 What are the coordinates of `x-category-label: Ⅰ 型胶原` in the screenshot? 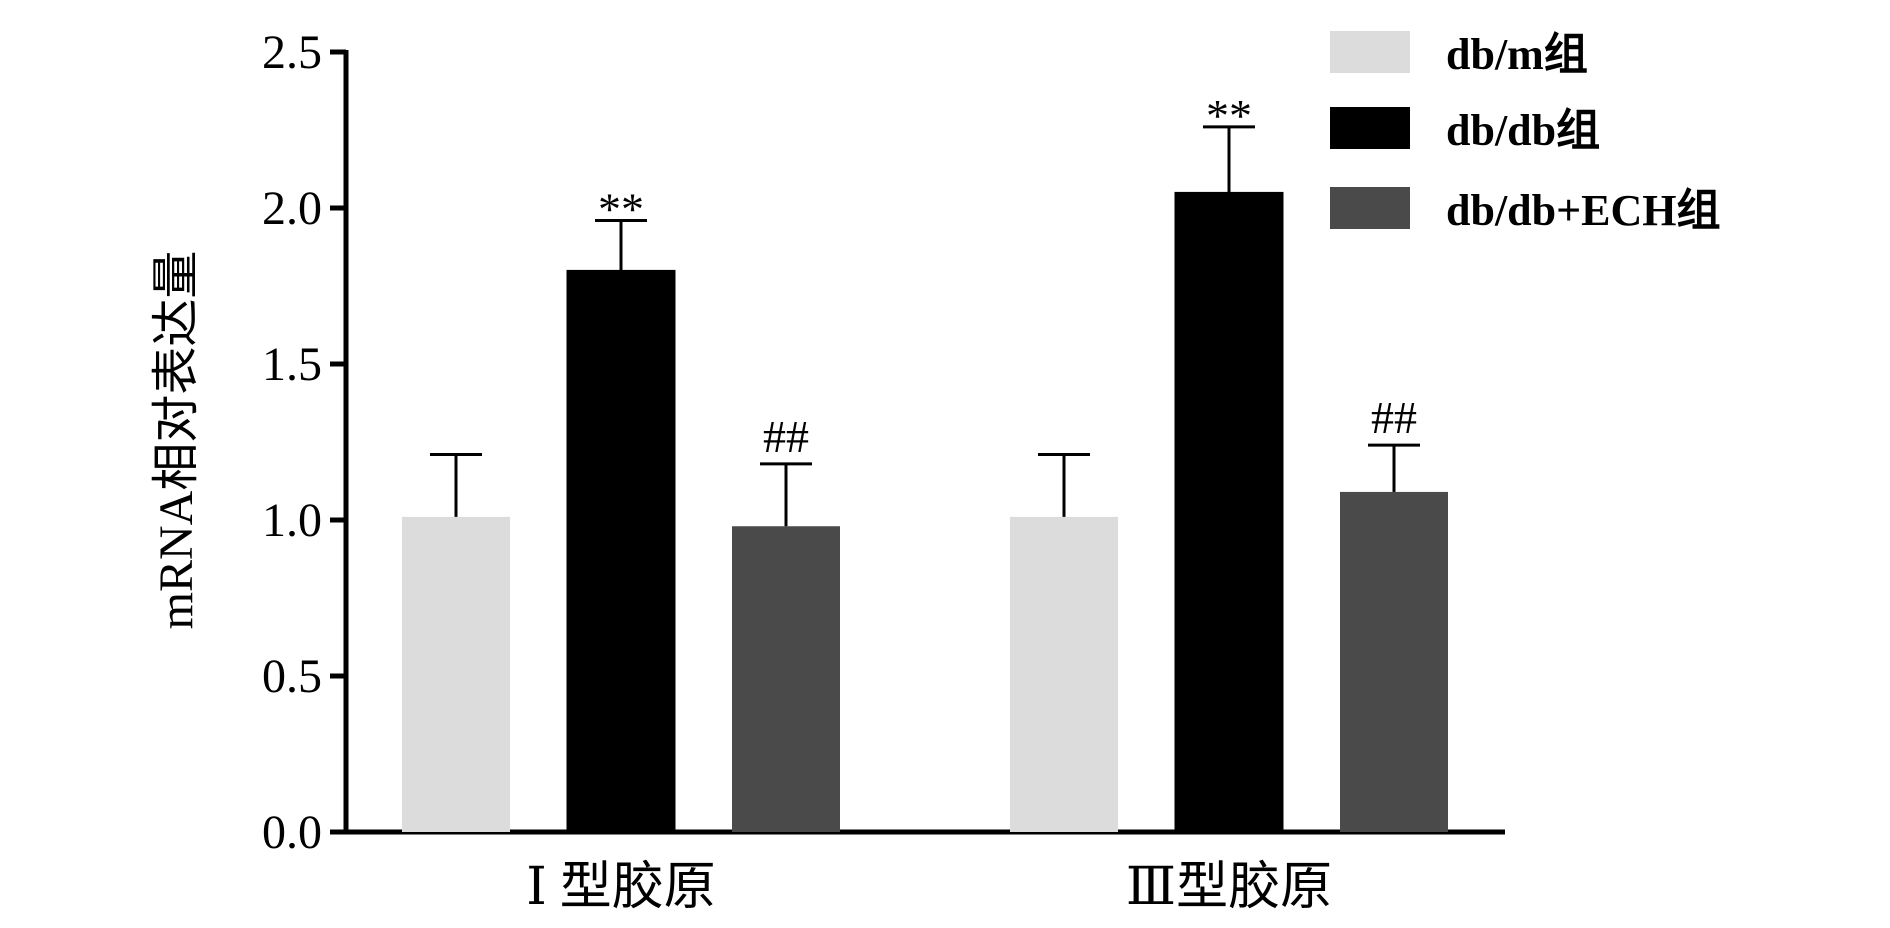 It's located at (621, 887).